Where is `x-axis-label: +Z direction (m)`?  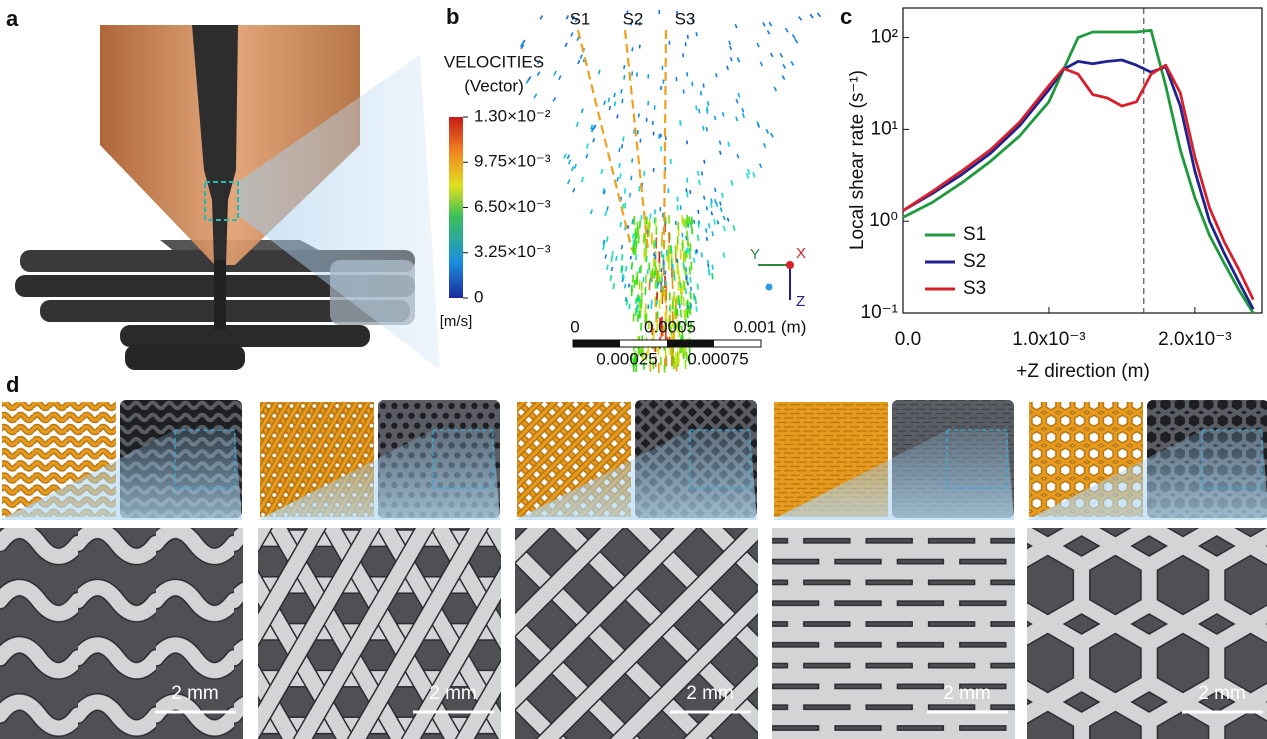 x-axis-label: +Z direction (m) is located at coordinates (1083, 371).